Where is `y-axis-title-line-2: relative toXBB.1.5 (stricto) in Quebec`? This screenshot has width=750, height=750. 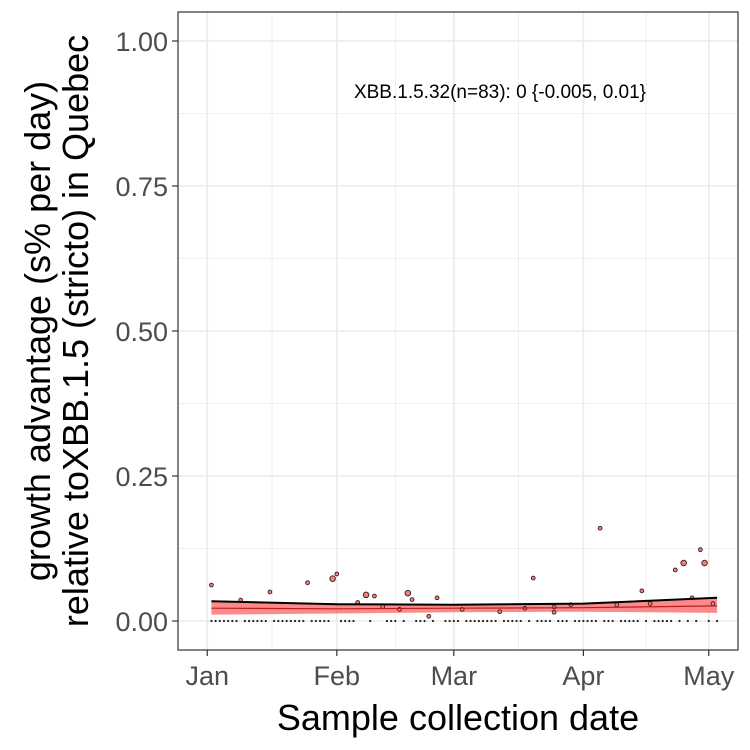
y-axis-title-line-2: relative toXBB.1.5 (stricto) in Quebec is located at coordinates (75, 331).